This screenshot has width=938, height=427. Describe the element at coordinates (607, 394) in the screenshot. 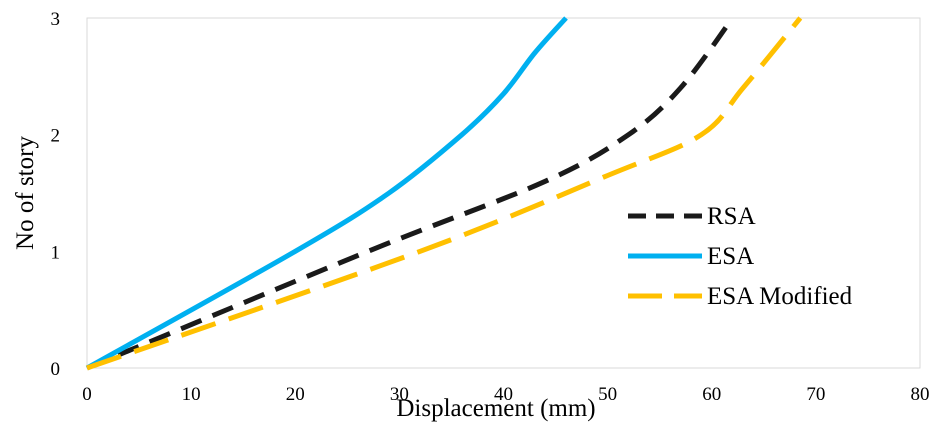

I see `x-tick-label: 50` at that location.